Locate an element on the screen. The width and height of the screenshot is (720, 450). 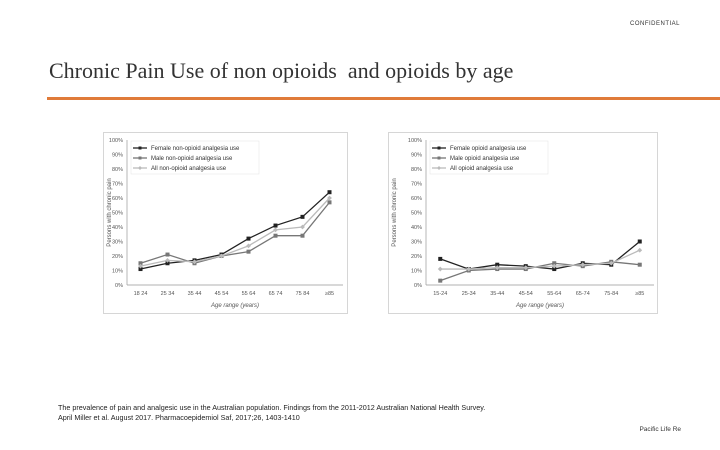
chart2-ytick-label: 10% is located at coordinates (416, 272).